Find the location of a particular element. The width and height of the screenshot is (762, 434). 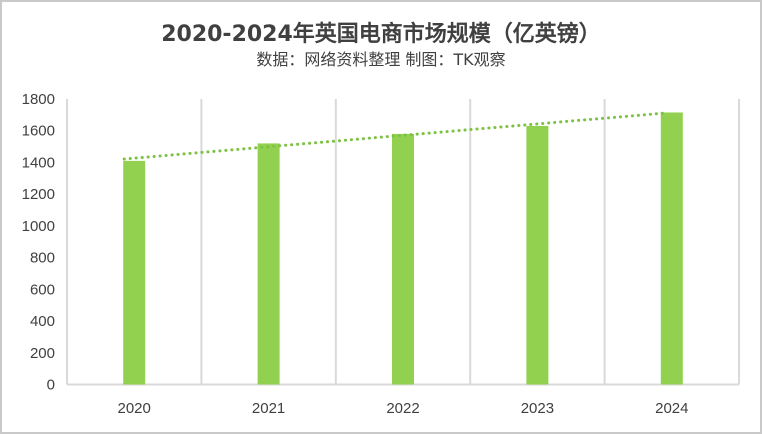

trendline is located at coordinates (395, 136).